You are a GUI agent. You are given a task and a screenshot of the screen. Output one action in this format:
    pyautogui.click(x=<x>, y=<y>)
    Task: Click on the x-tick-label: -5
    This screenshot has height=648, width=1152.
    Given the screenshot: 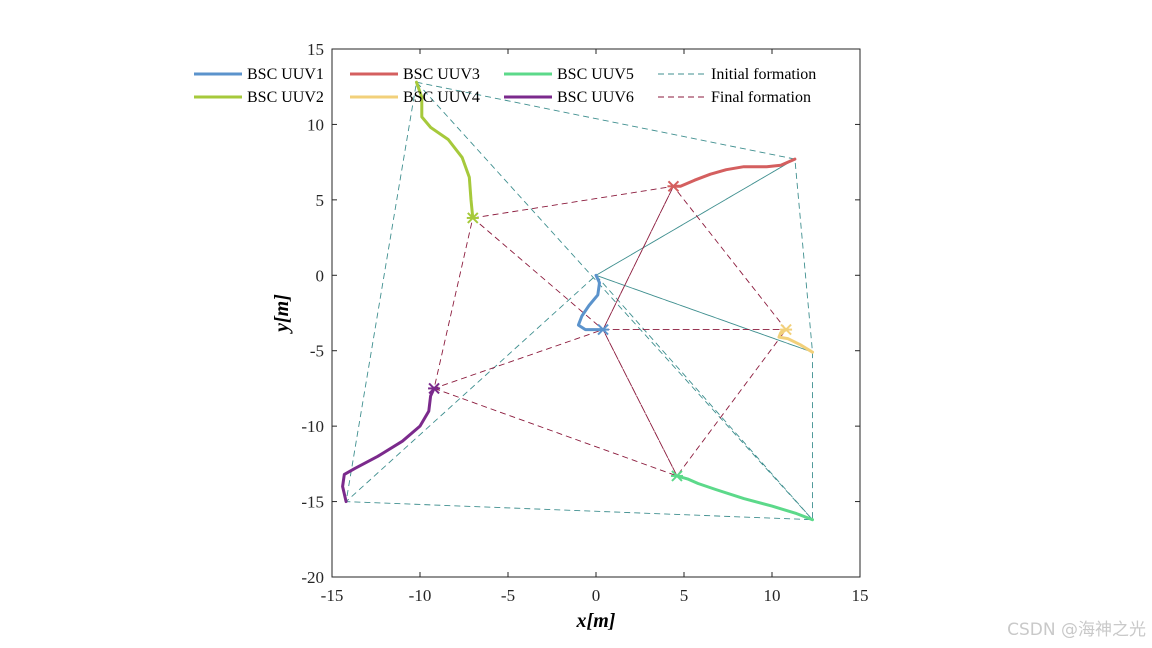 What is the action you would take?
    pyautogui.click(x=508, y=595)
    